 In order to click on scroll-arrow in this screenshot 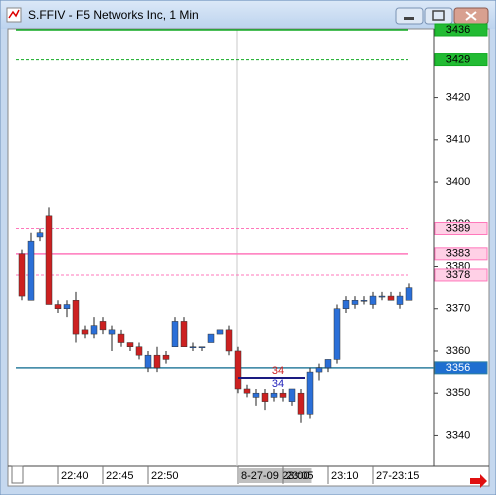, I will do `click(478, 481)`.